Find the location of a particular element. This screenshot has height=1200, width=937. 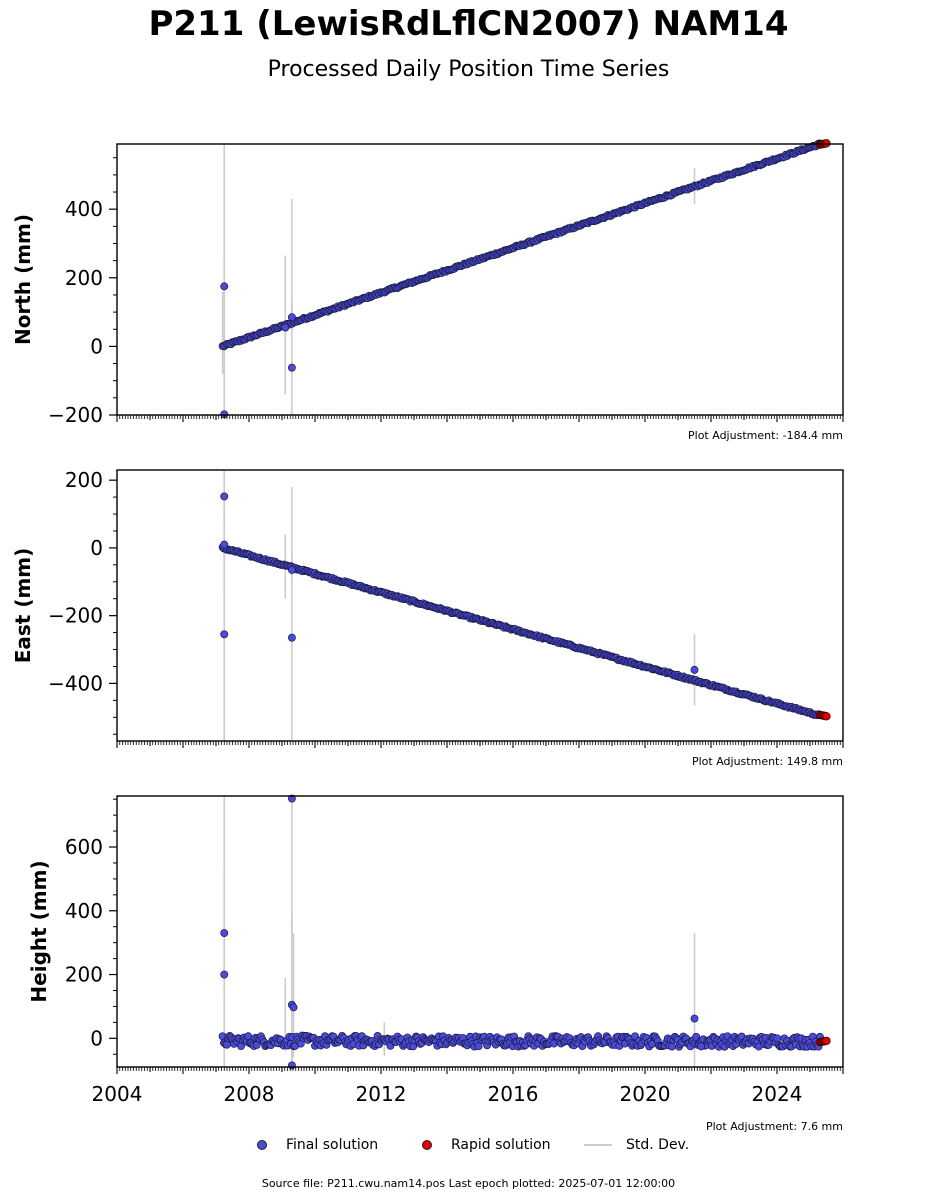

x-tick-label: 2016 is located at coordinates (513, 1094).